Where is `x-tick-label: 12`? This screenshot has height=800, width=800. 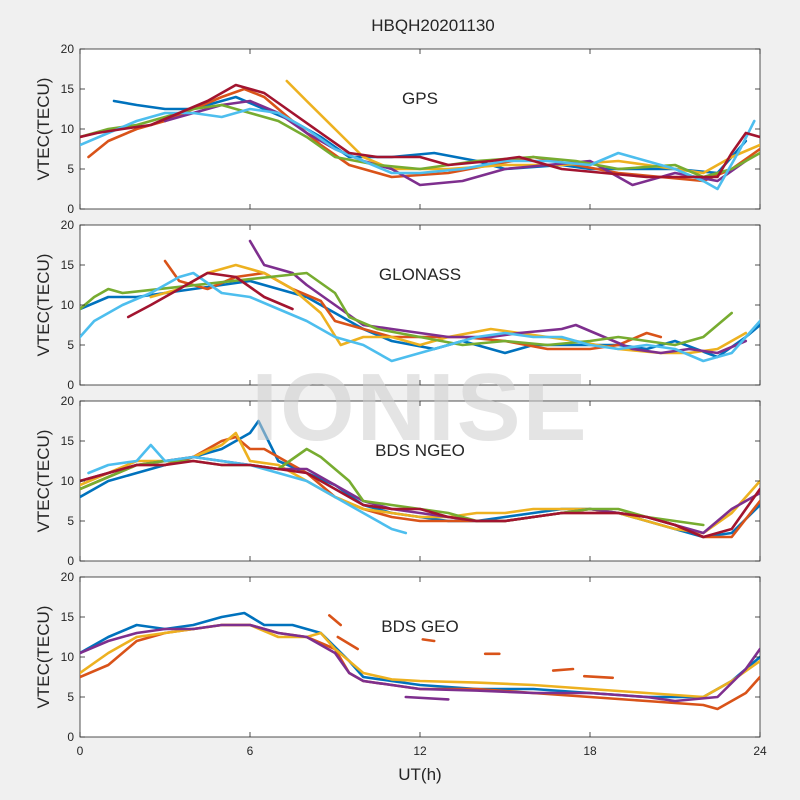 x-tick-label: 12 is located at coordinates (420, 751).